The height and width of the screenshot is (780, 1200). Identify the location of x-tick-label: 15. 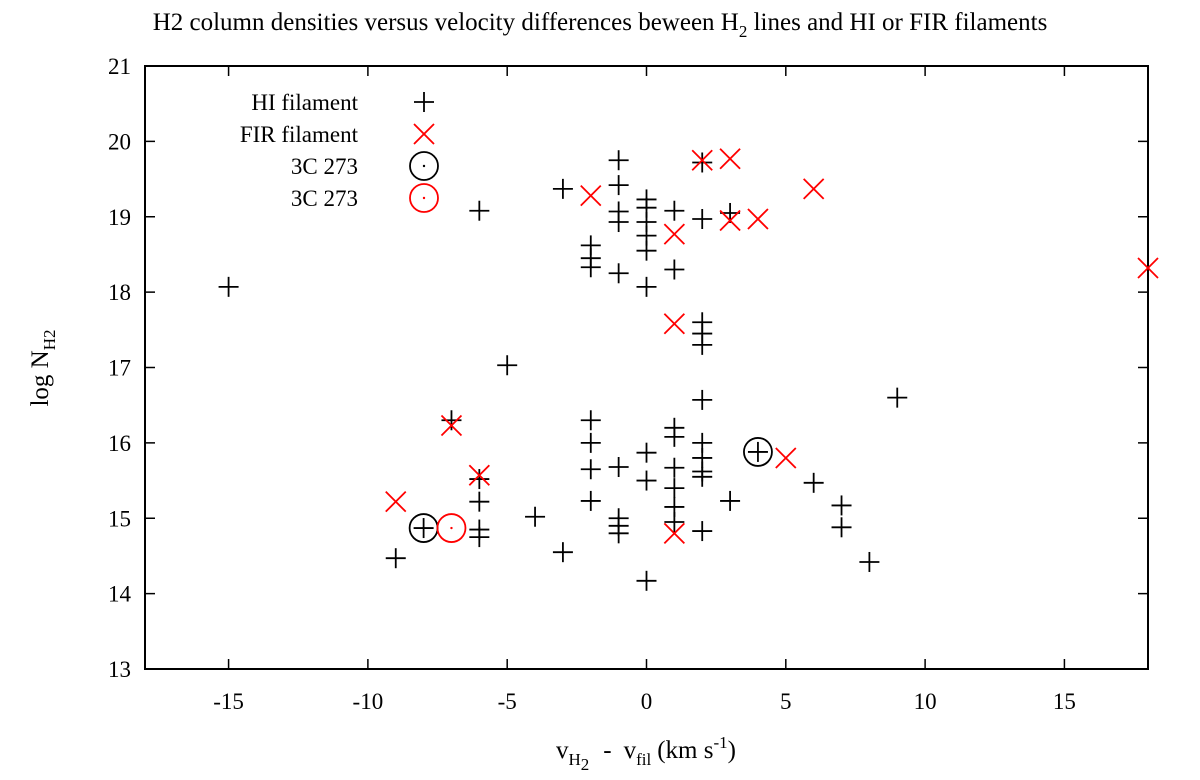
(1064, 701).